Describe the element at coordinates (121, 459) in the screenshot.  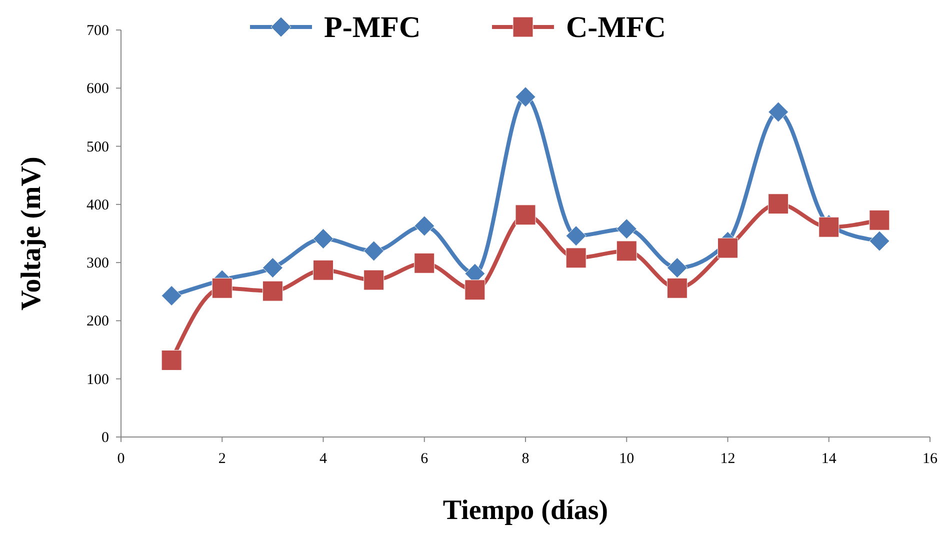
I see `x-tick-label: 0` at that location.